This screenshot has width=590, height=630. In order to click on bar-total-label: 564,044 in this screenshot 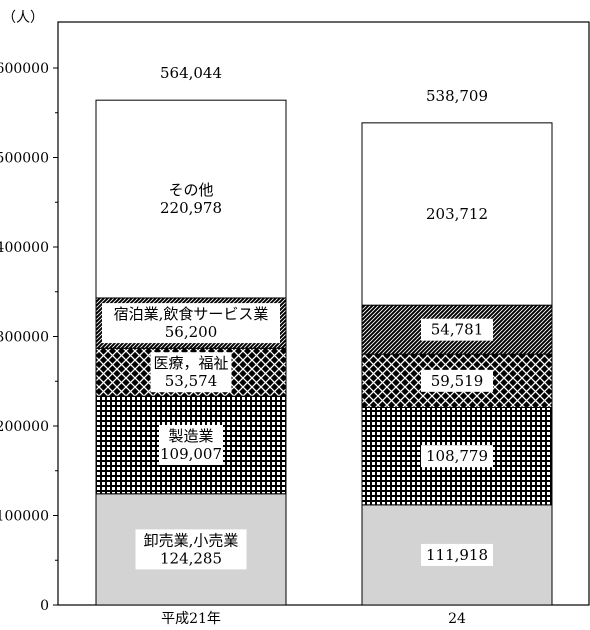, I will do `click(191, 73)`.